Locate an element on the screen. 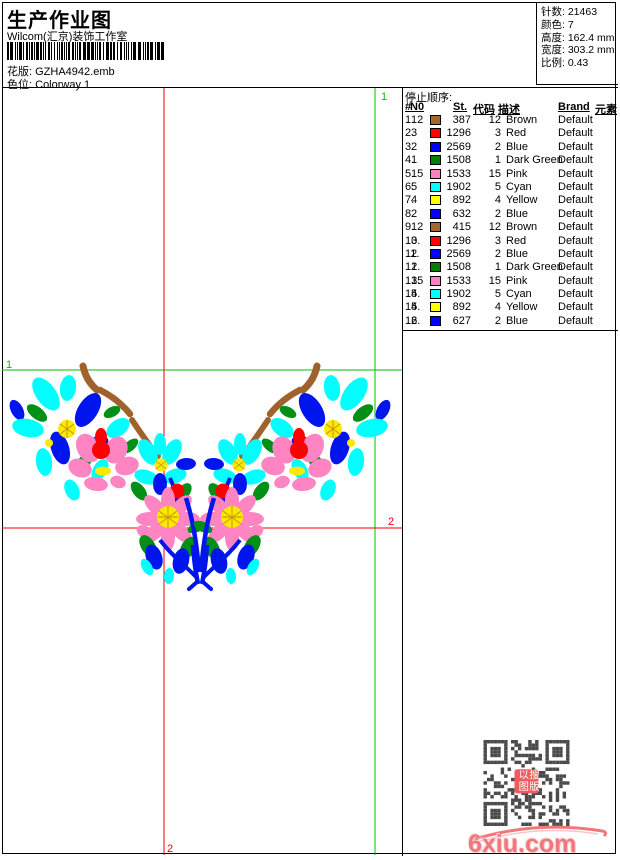 Image resolution: width=620 pixels, height=860 pixels. needle-number: 3 is located at coordinates (414, 133).